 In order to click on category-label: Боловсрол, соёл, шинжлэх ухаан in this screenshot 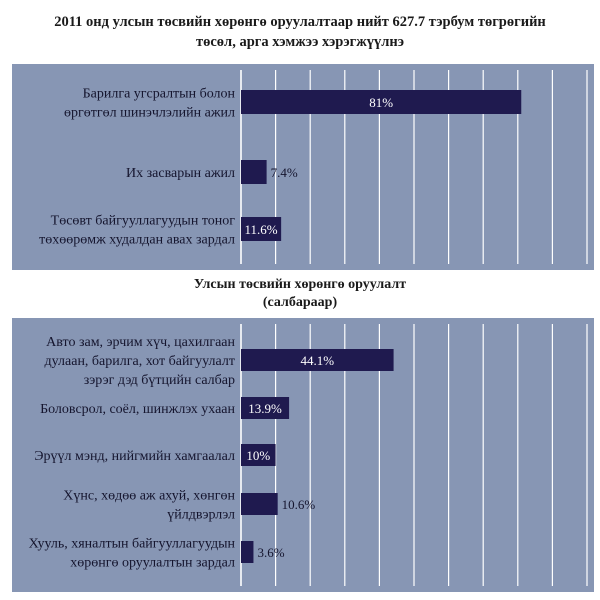, I will do `click(137, 409)`.